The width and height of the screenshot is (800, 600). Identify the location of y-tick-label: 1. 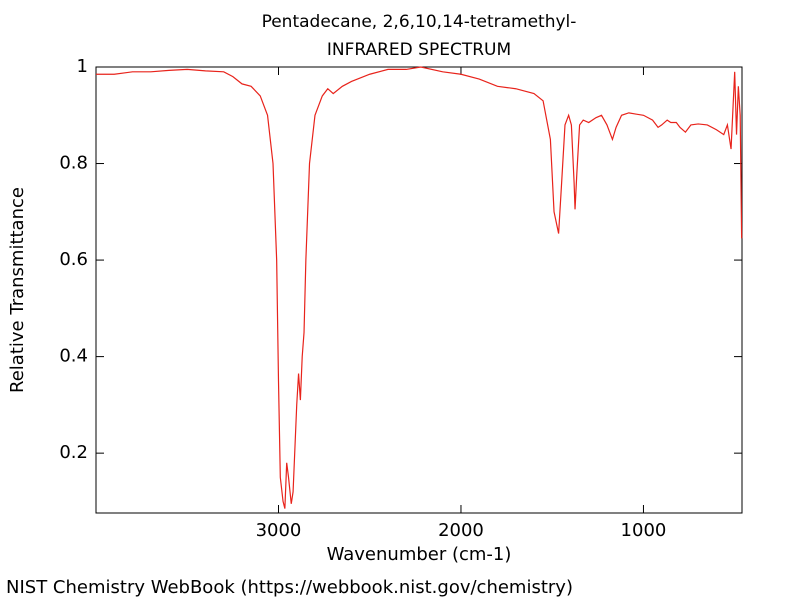
(82, 66).